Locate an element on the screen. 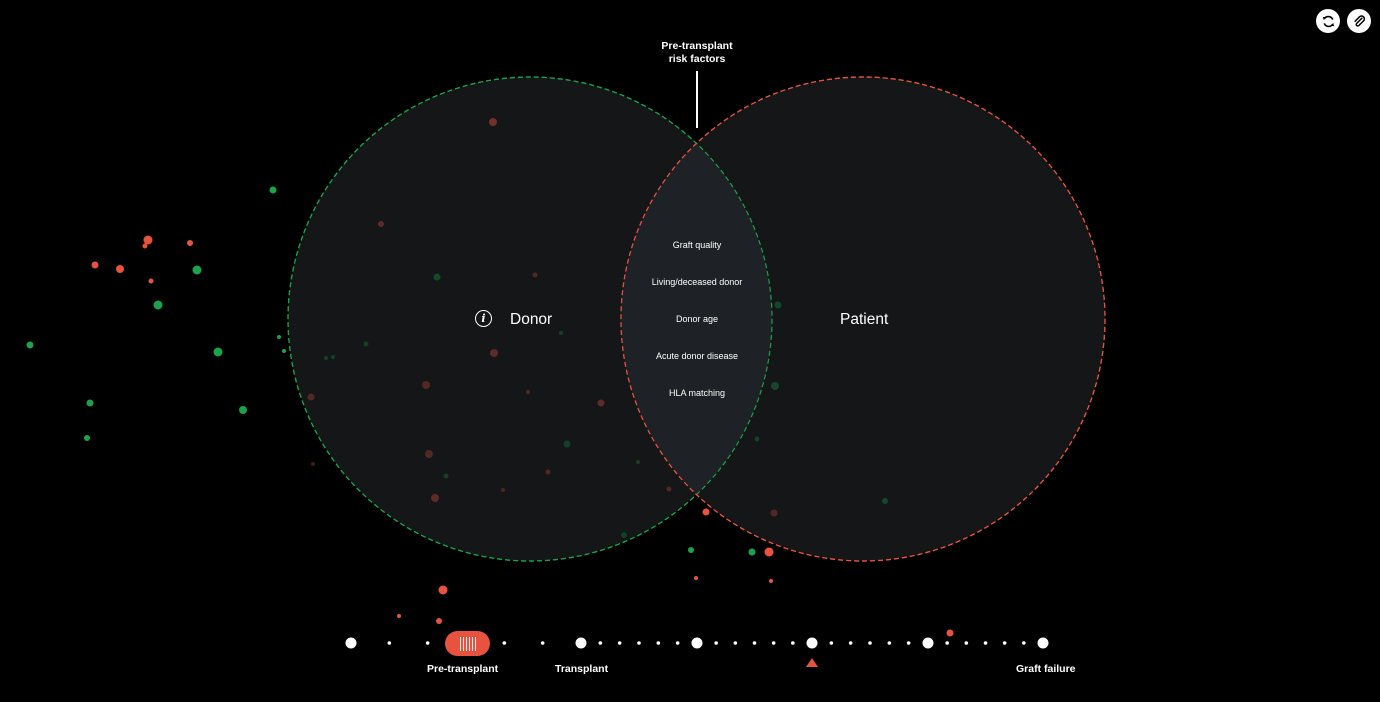 This screenshot has height=702, width=1380. timeline-dots is located at coordinates (697, 643).